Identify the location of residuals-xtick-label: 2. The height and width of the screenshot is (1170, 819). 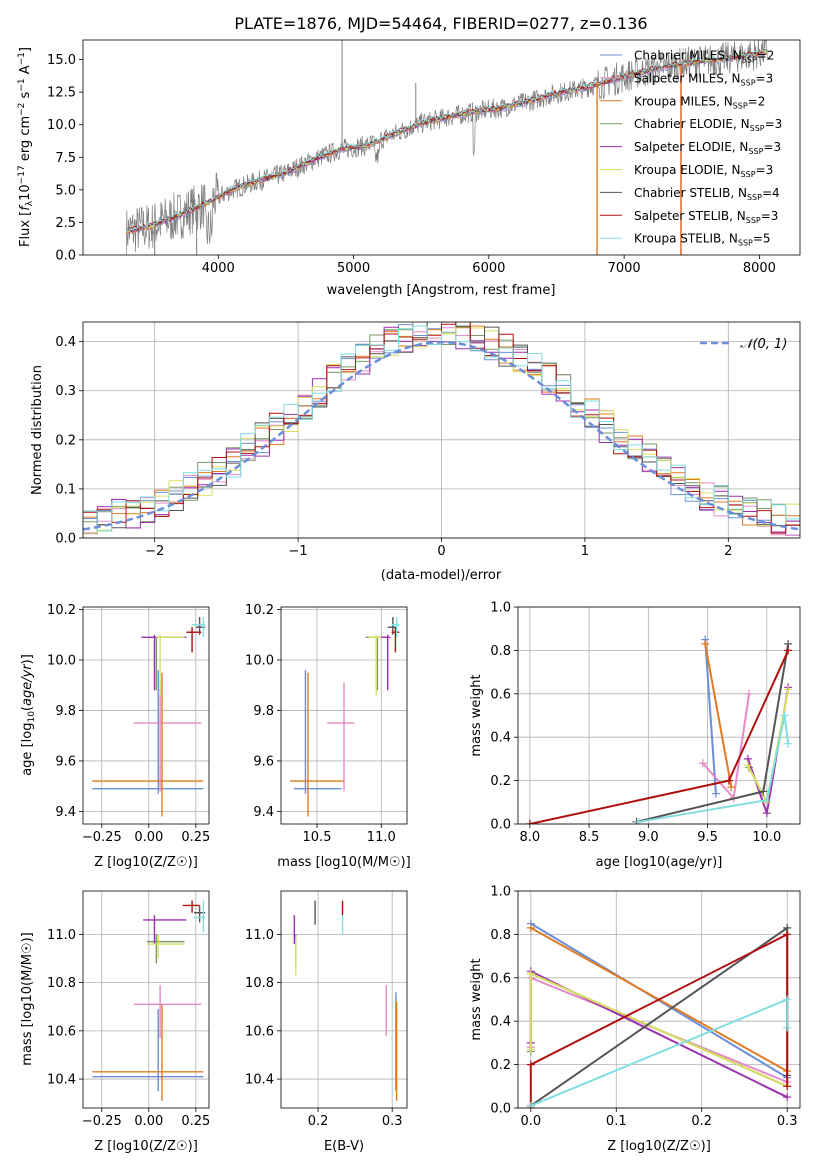
(728, 551).